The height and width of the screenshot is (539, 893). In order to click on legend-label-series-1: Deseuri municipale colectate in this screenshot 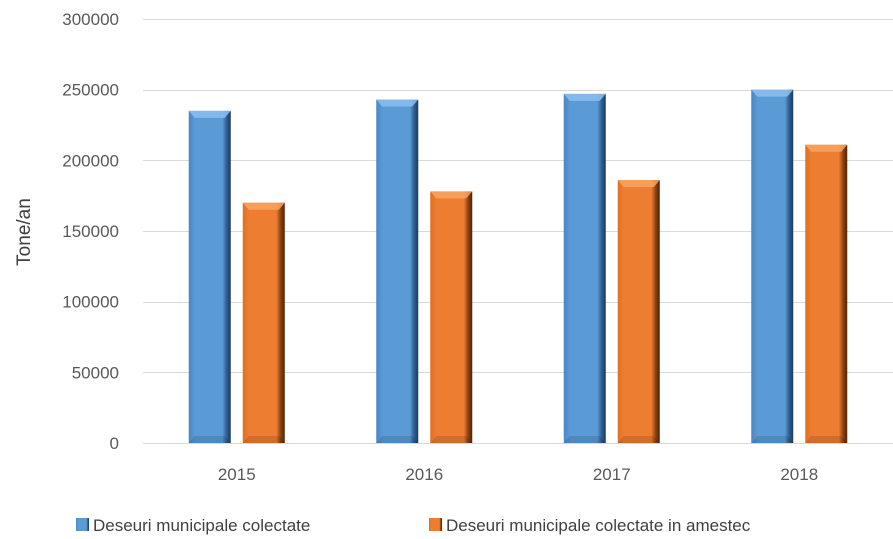, I will do `click(201, 525)`.